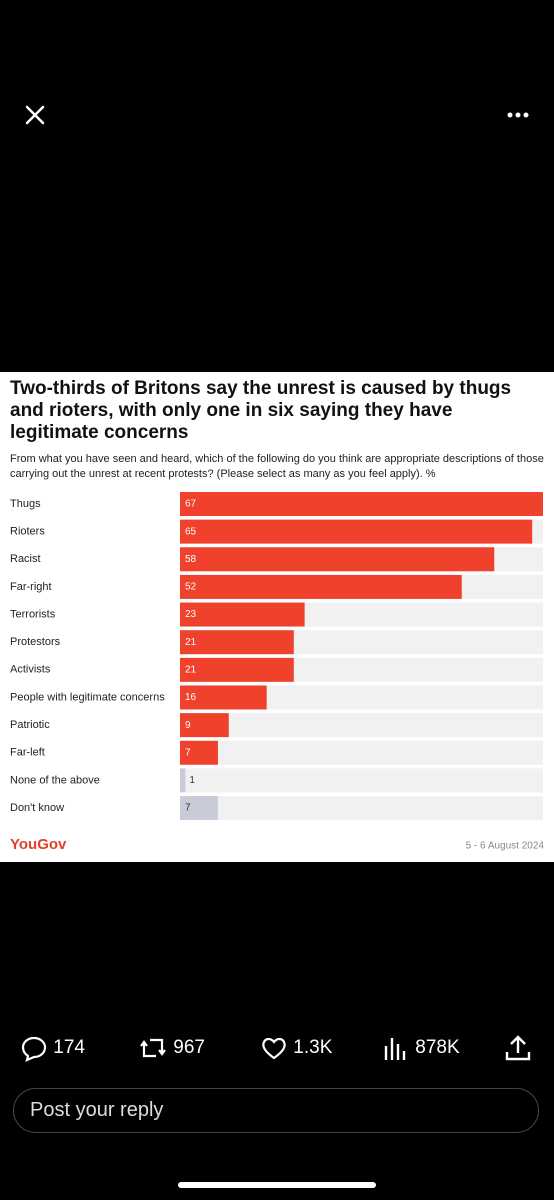  What do you see at coordinates (35, 115) in the screenshot?
I see `close-button` at bounding box center [35, 115].